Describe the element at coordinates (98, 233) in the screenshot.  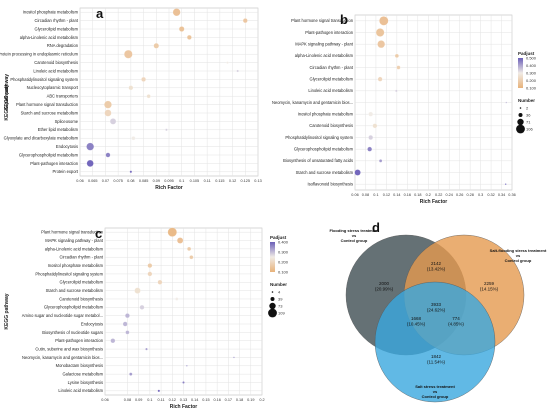
I see `panel-label: c` at that location.